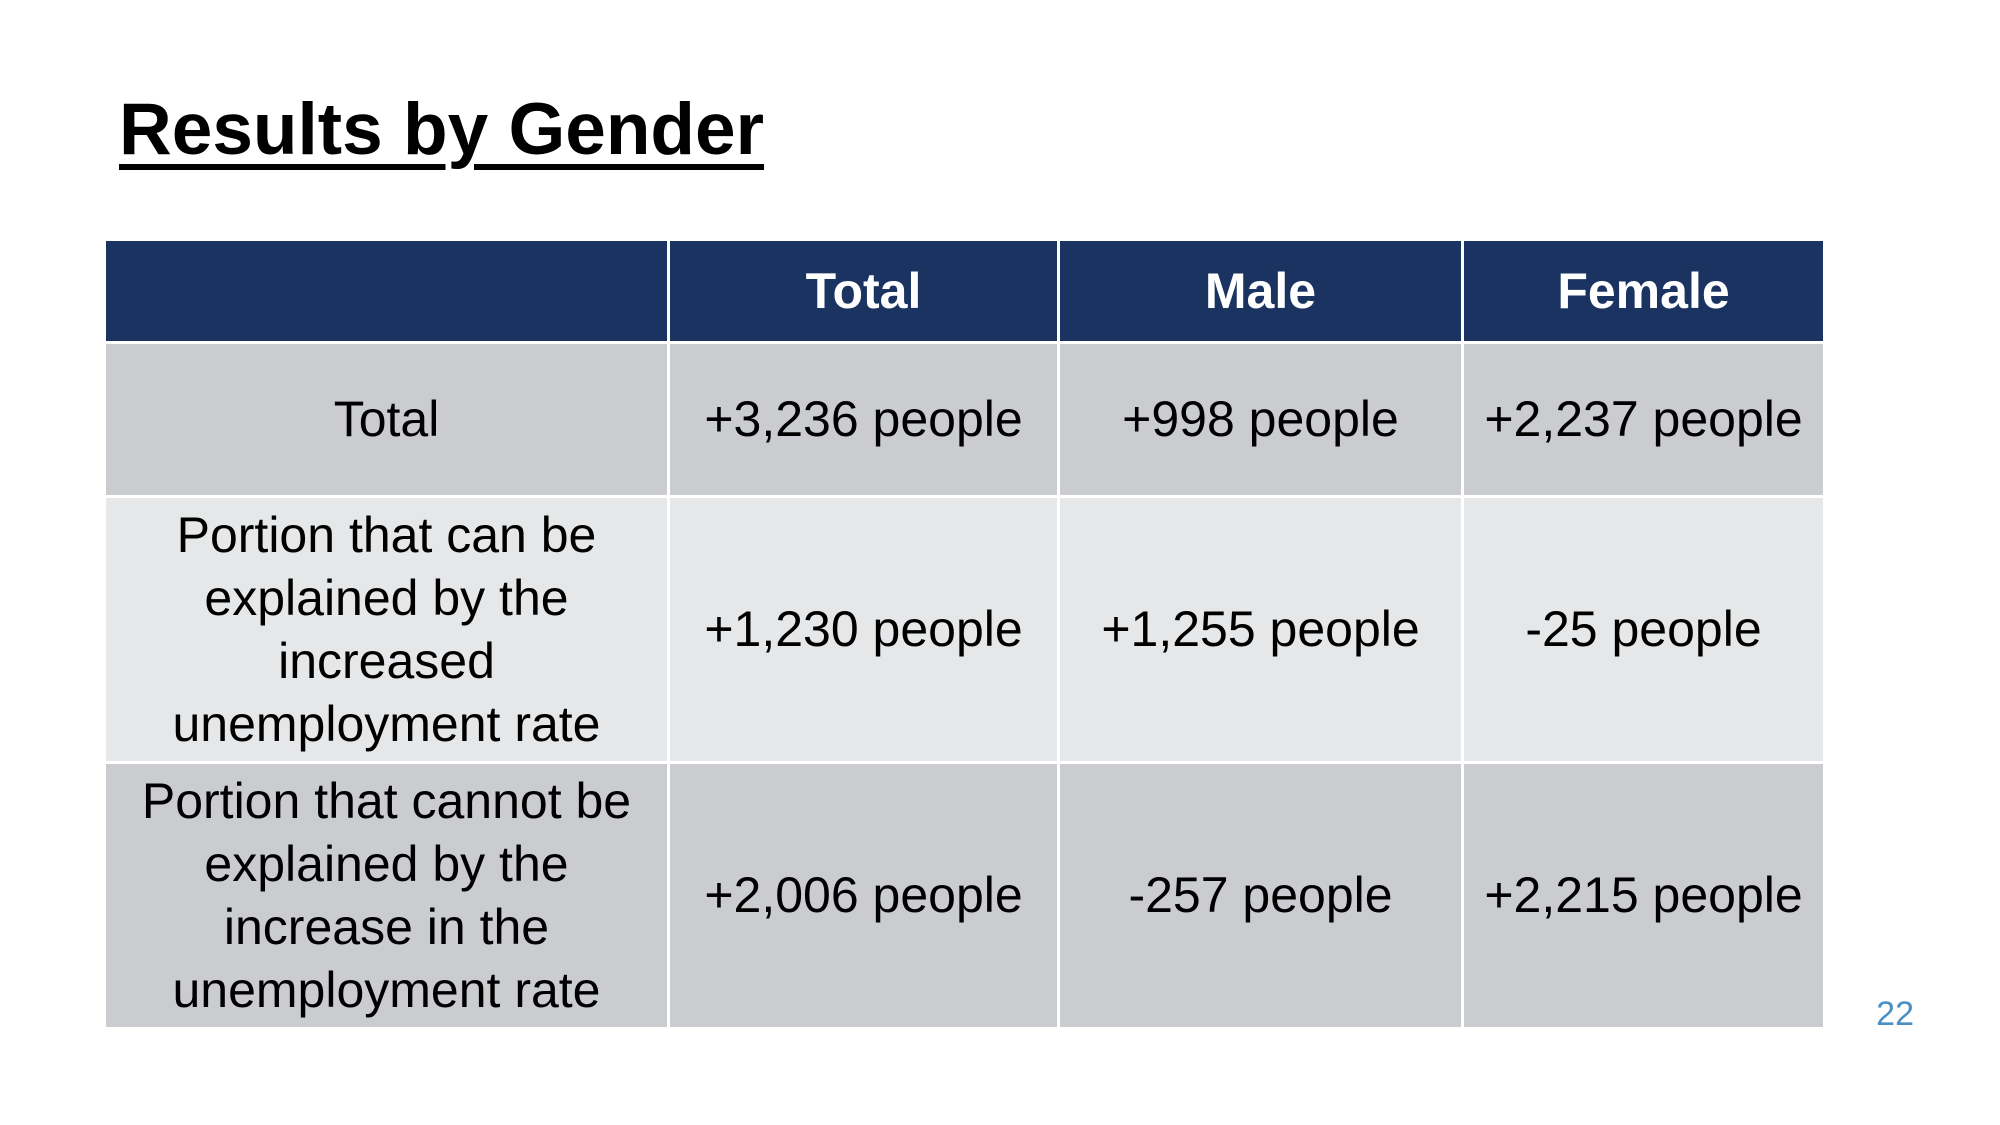 This screenshot has width=2000, height=1125. What do you see at coordinates (1260, 895) in the screenshot?
I see `cell-male: -257 people` at bounding box center [1260, 895].